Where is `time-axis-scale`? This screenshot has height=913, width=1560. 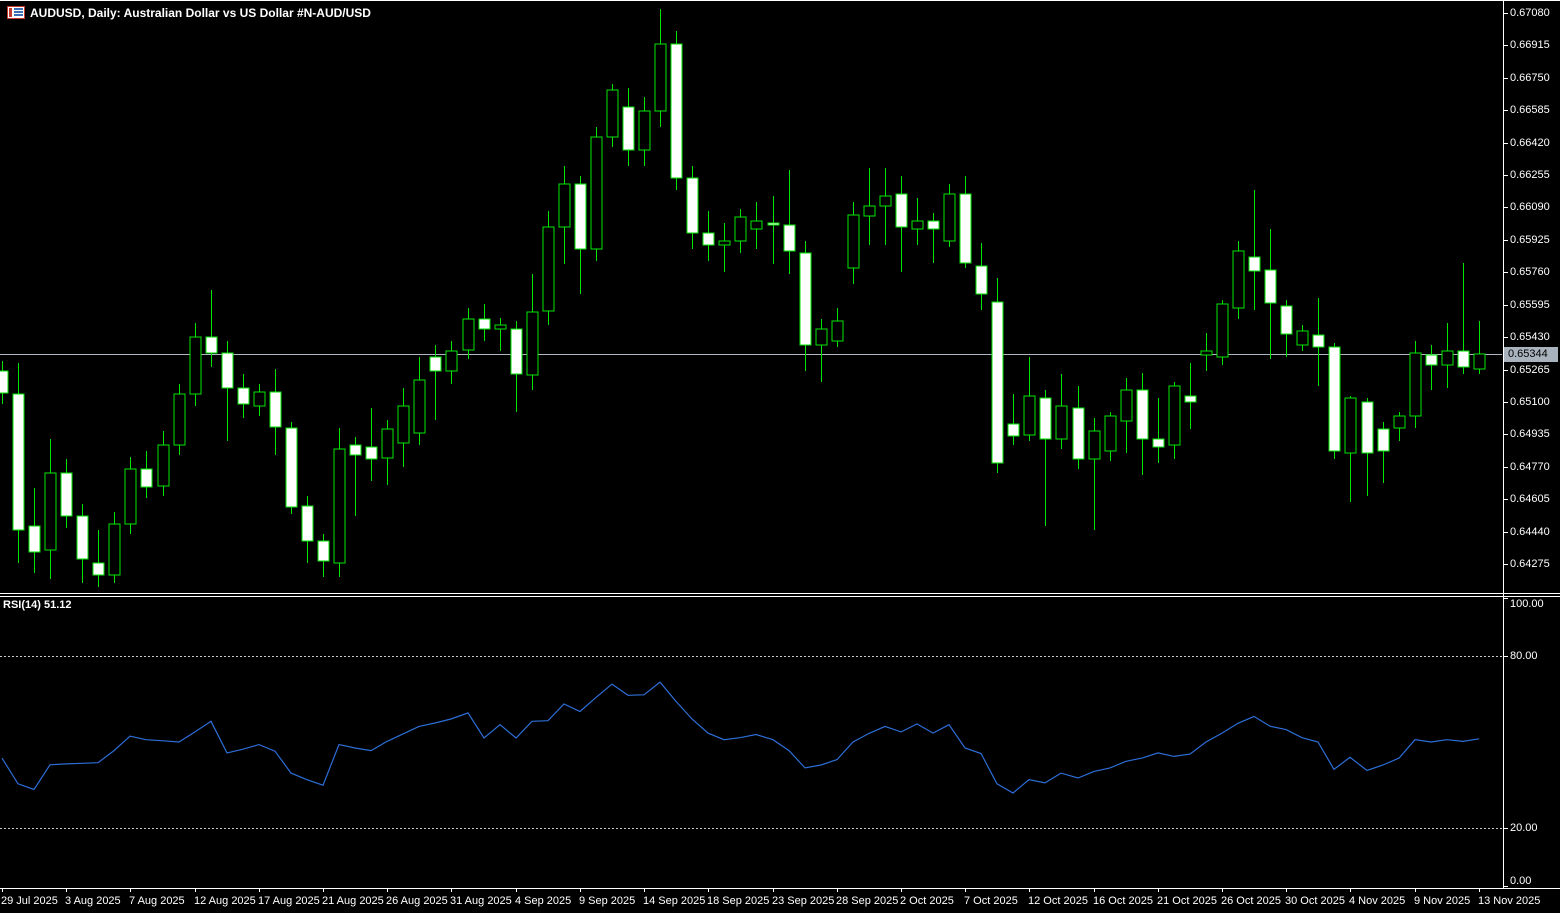 time-axis-scale is located at coordinates (780, 900).